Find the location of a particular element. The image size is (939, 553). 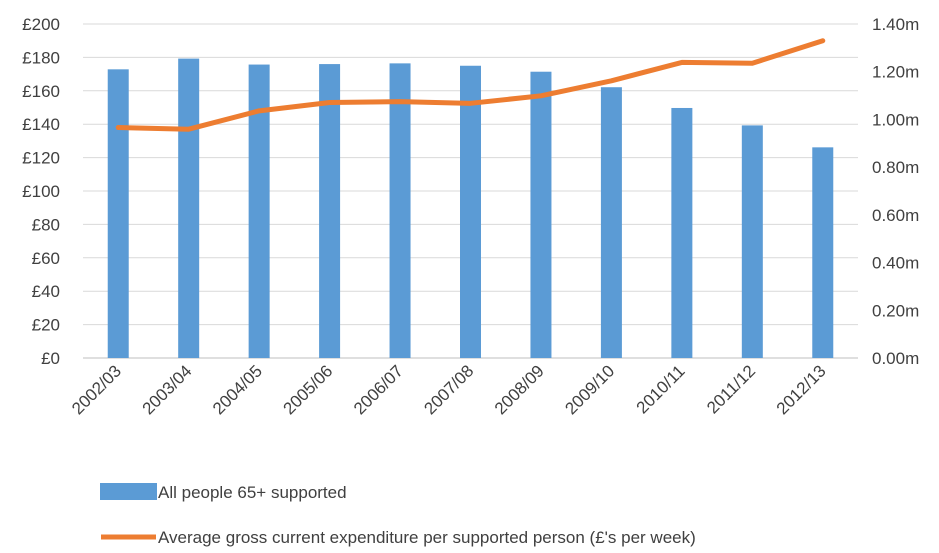

y-right-tick-label: 1.00m is located at coordinates (895, 119).